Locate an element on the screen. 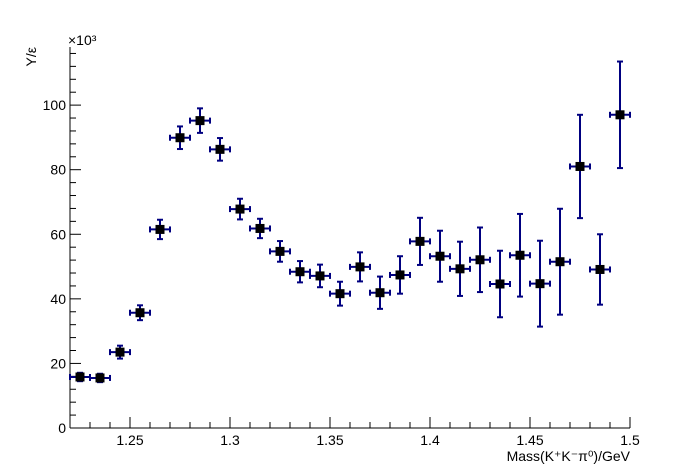  x-tick-label: 1.3 is located at coordinates (230, 440).